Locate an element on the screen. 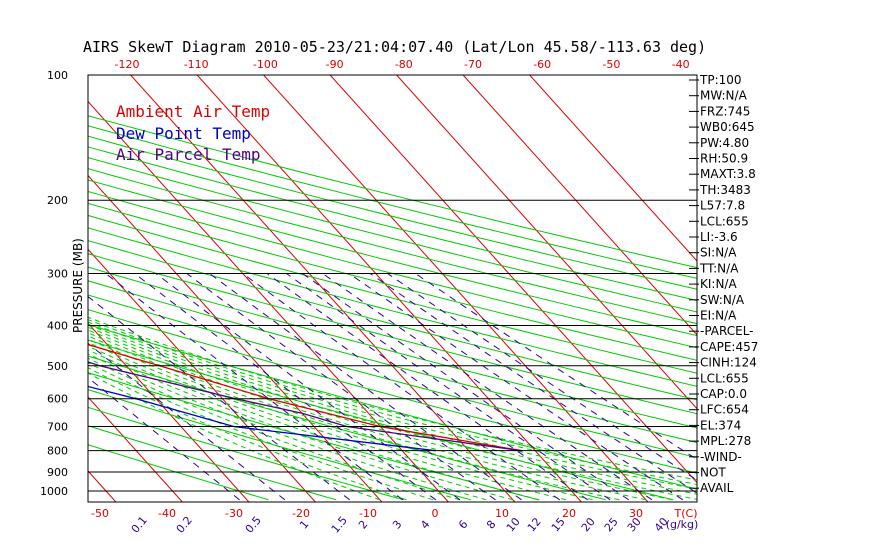  index-label: NOT is located at coordinates (713, 473).